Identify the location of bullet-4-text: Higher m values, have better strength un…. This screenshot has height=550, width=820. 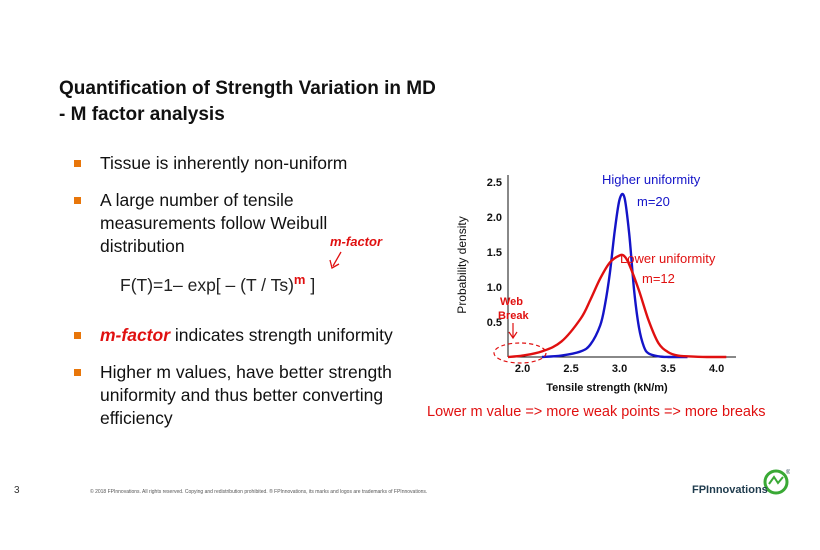
(246, 395).